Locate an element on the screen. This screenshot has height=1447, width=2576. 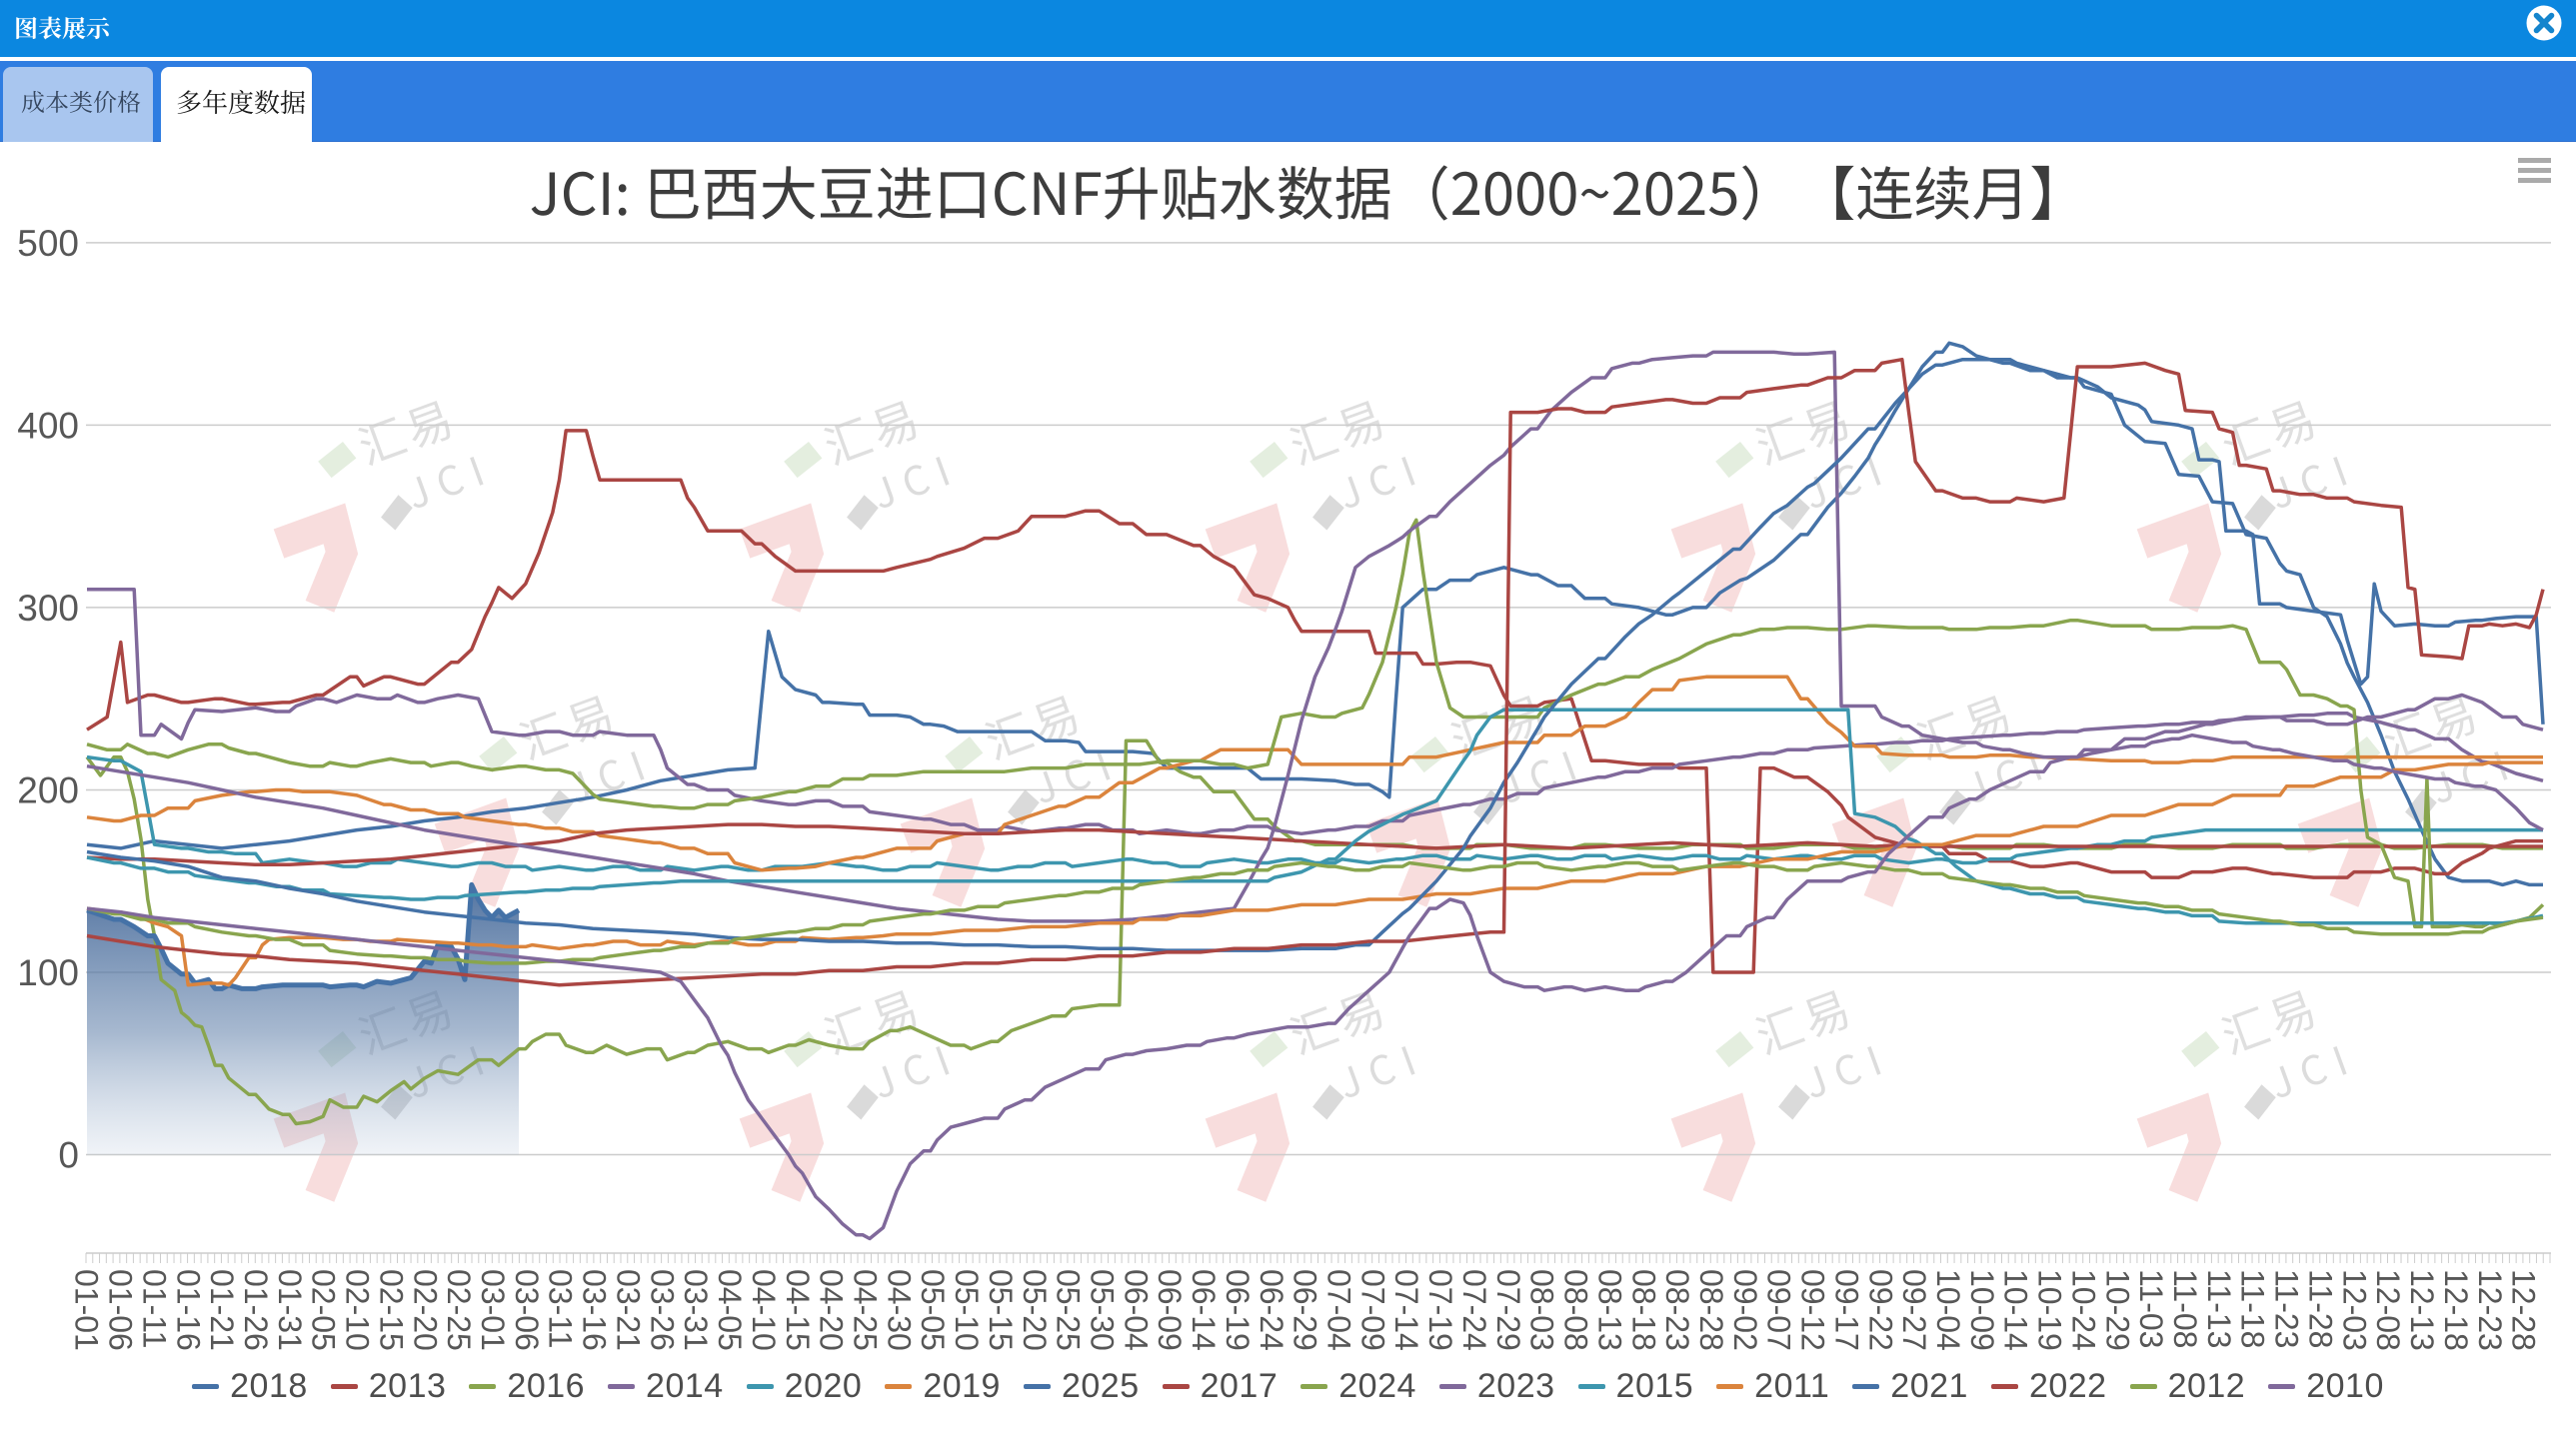
svg-text: 04-10 is located at coordinates (764, 1310).